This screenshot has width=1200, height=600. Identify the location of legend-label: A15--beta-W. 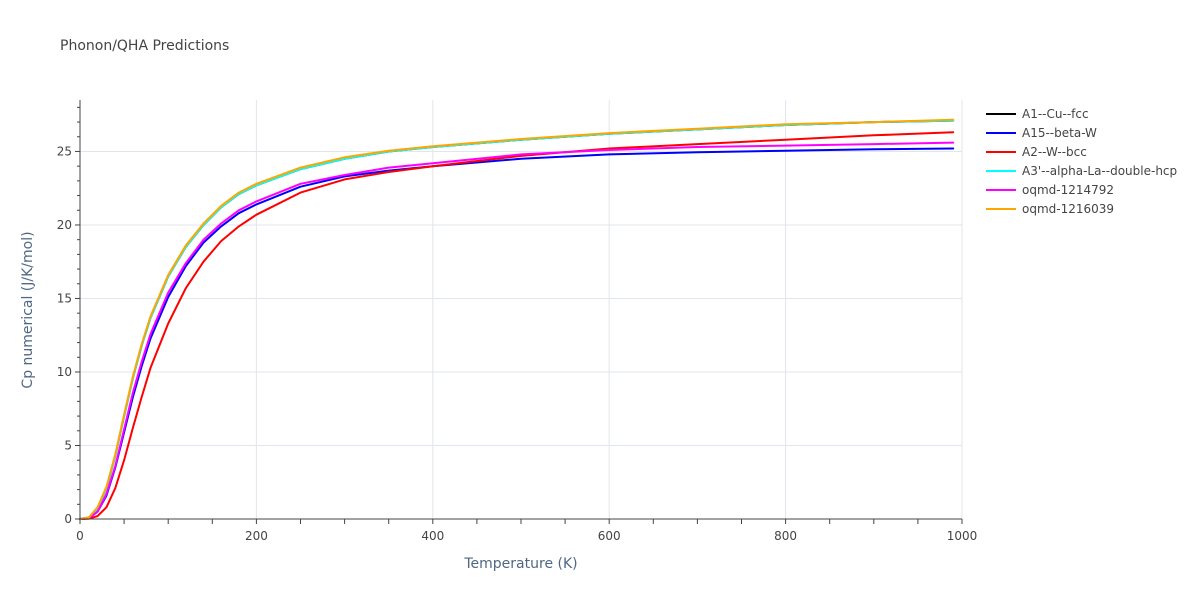
(1059, 133).